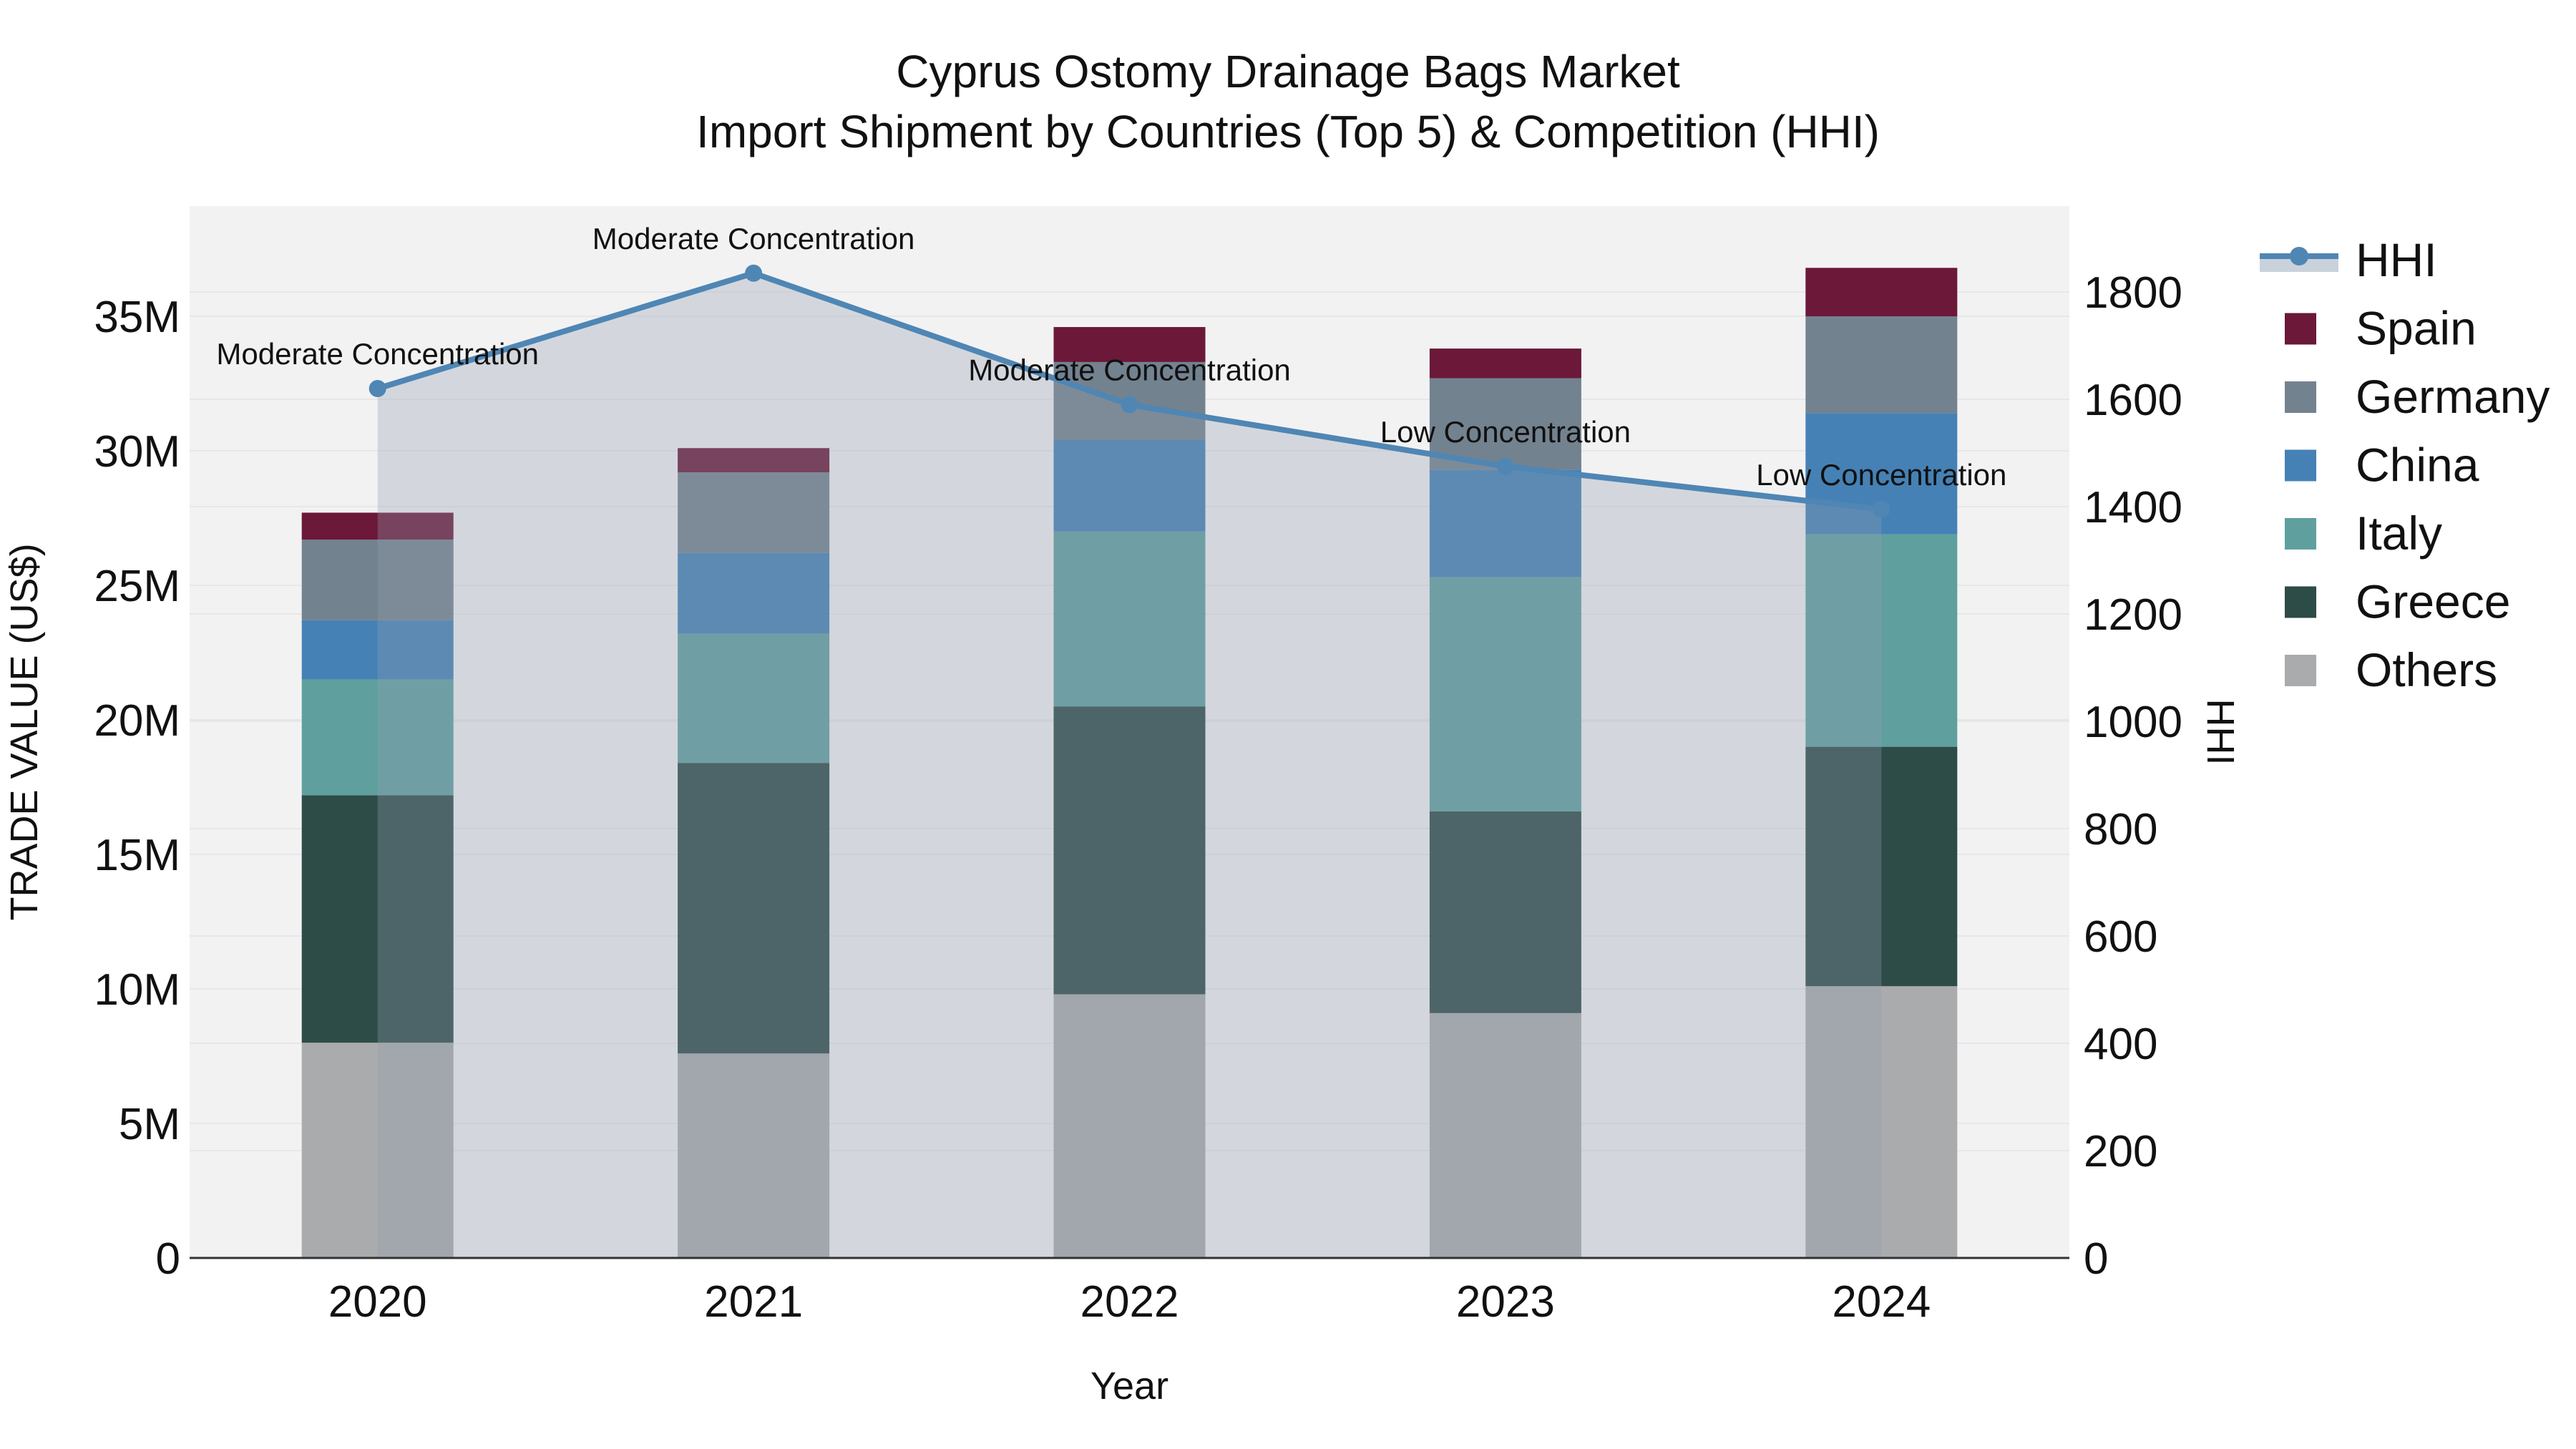 This screenshot has width=2576, height=1449. I want to click on legend-swatch-germany, so click(2300, 397).